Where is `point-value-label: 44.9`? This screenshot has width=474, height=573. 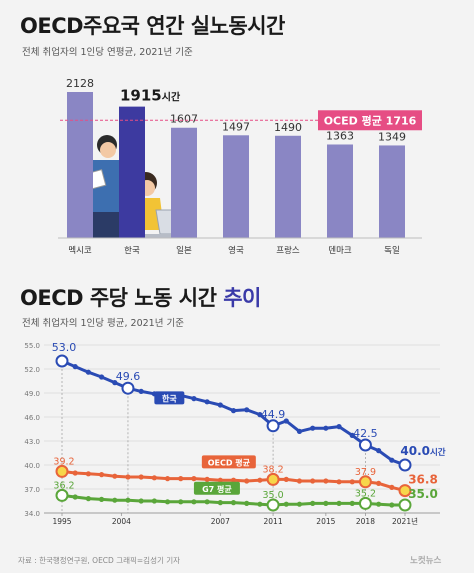 point-value-label: 44.9 is located at coordinates (273, 414).